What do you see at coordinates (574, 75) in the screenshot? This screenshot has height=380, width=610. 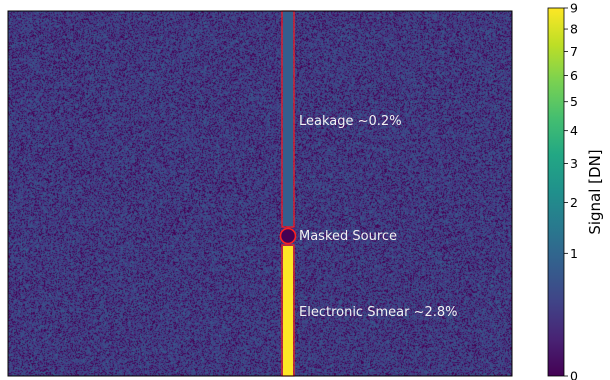 I see `colorbar-tick-label: 6` at bounding box center [574, 75].